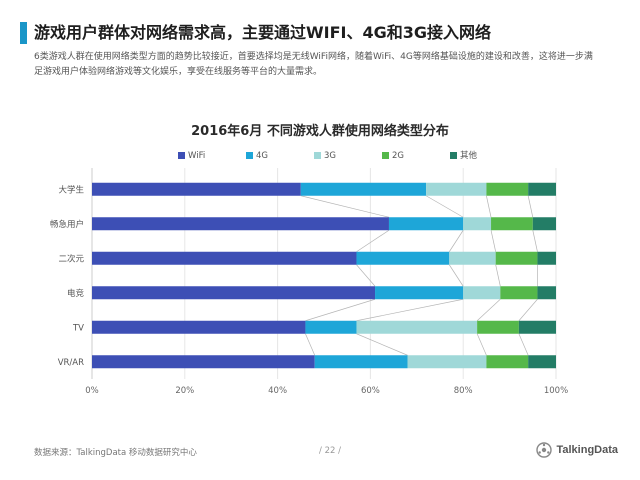  I want to click on logo-text: TalkingData, so click(587, 450).